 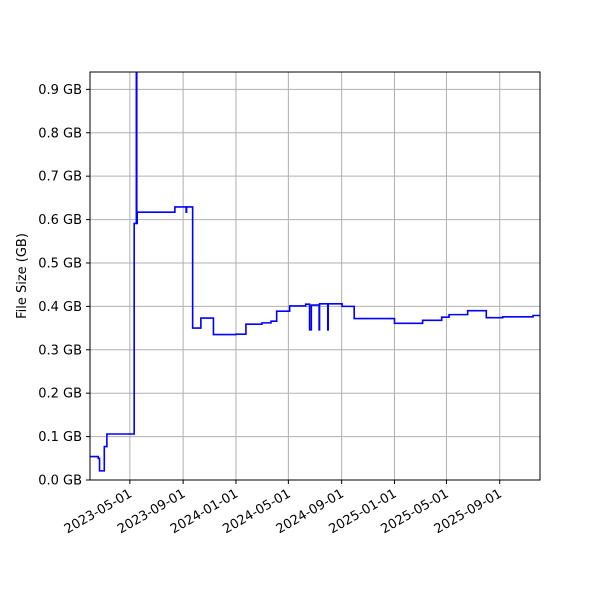 I want to click on y-tick-label: 0.1 GB, so click(x=60, y=437).